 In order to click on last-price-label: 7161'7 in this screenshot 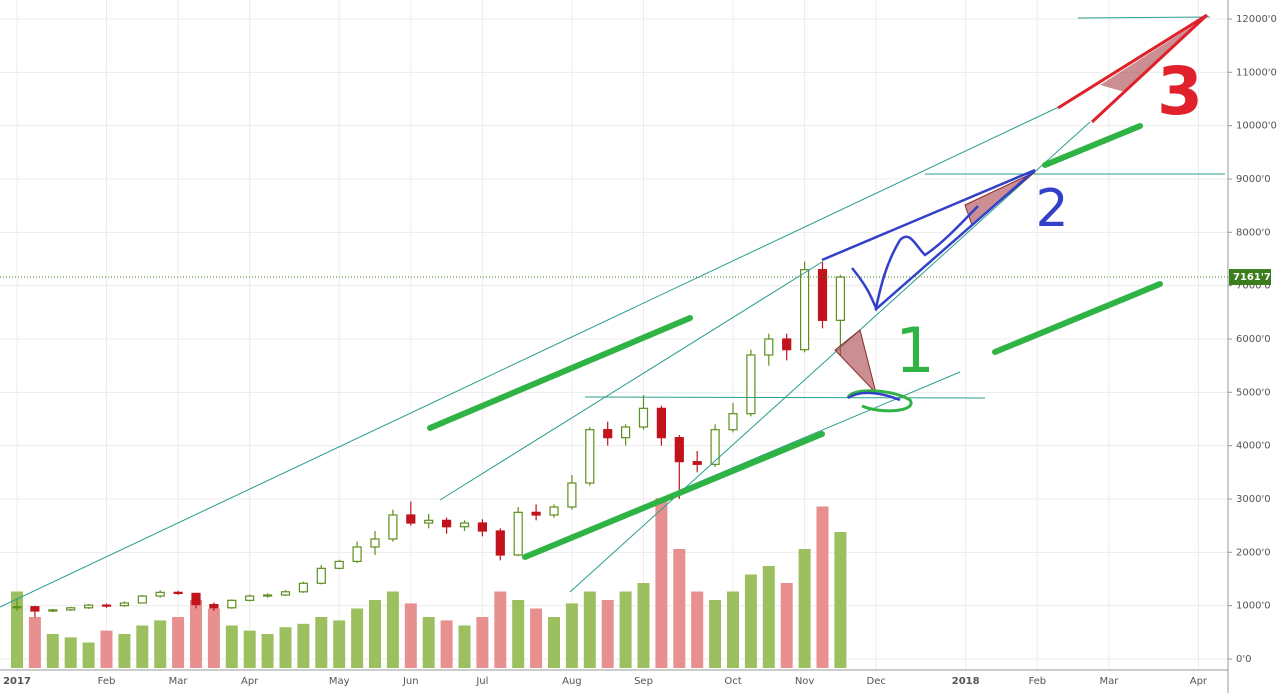, I will do `click(1252, 277)`.